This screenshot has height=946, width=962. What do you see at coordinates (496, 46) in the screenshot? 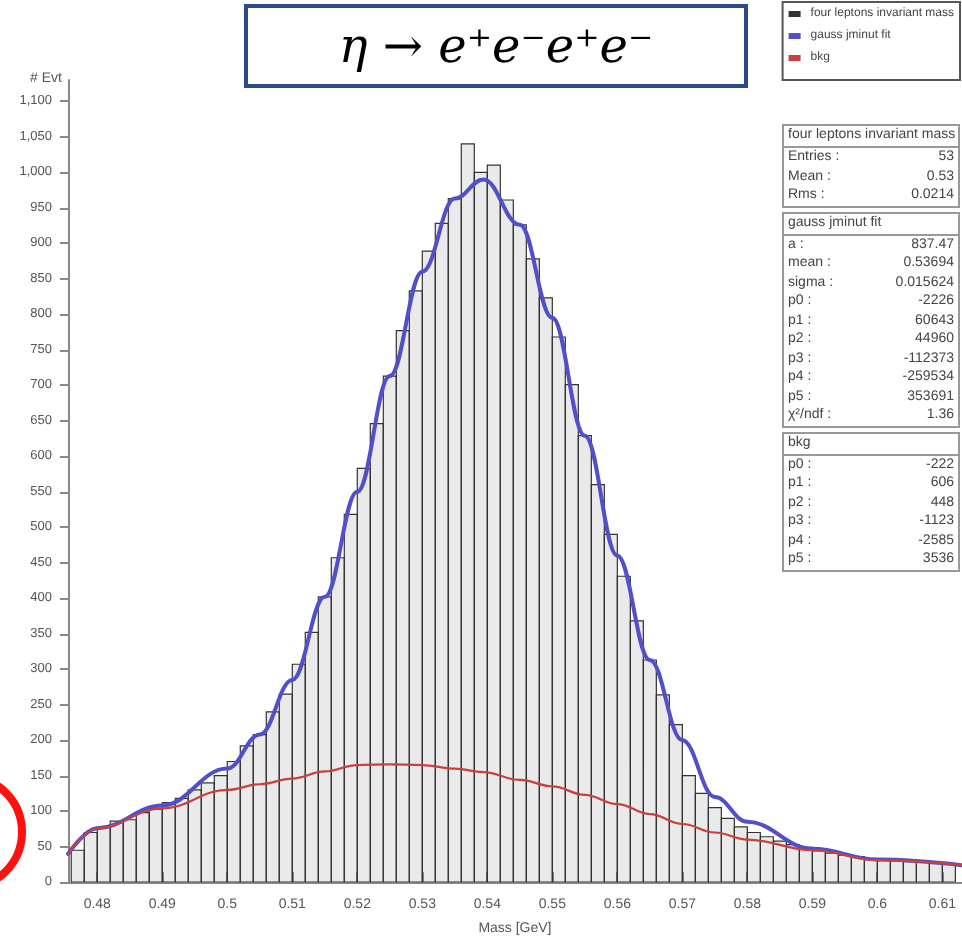
I see `chart-title: η → e⁺e⁻e⁺e⁻` at bounding box center [496, 46].